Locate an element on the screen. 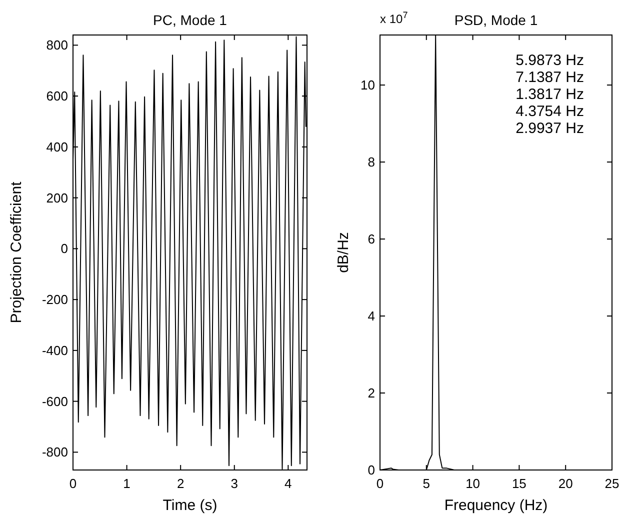  annotation: 7.1387 Hz is located at coordinates (550, 77).